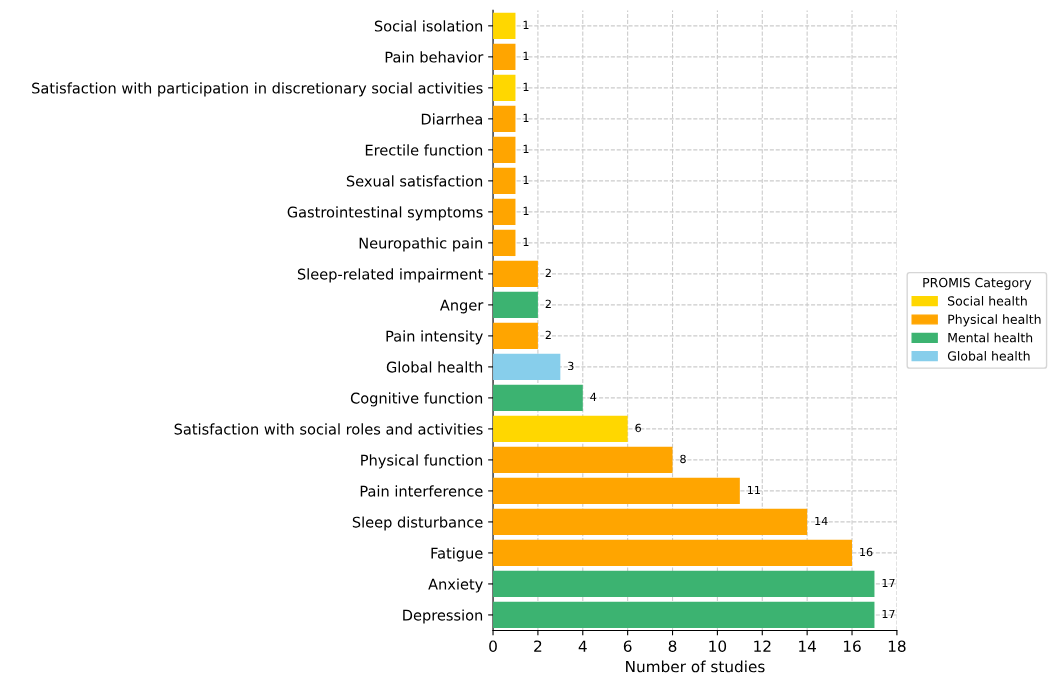 Image resolution: width=1049 pixels, height=689 pixels. Describe the element at coordinates (493, 646) in the screenshot. I see `x-tick-label: 0` at that location.